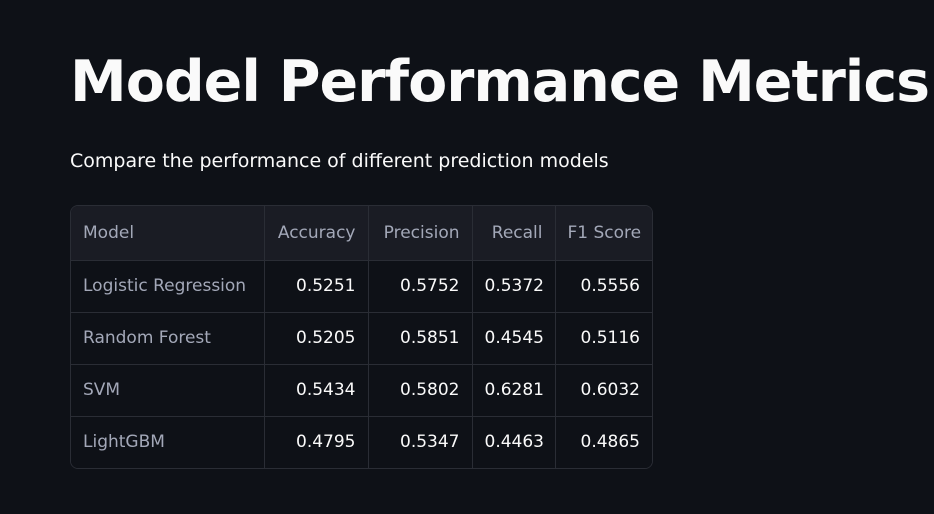 The image size is (934, 514). What do you see at coordinates (420, 442) in the screenshot?
I see `table-cell: 0.5347` at bounding box center [420, 442].